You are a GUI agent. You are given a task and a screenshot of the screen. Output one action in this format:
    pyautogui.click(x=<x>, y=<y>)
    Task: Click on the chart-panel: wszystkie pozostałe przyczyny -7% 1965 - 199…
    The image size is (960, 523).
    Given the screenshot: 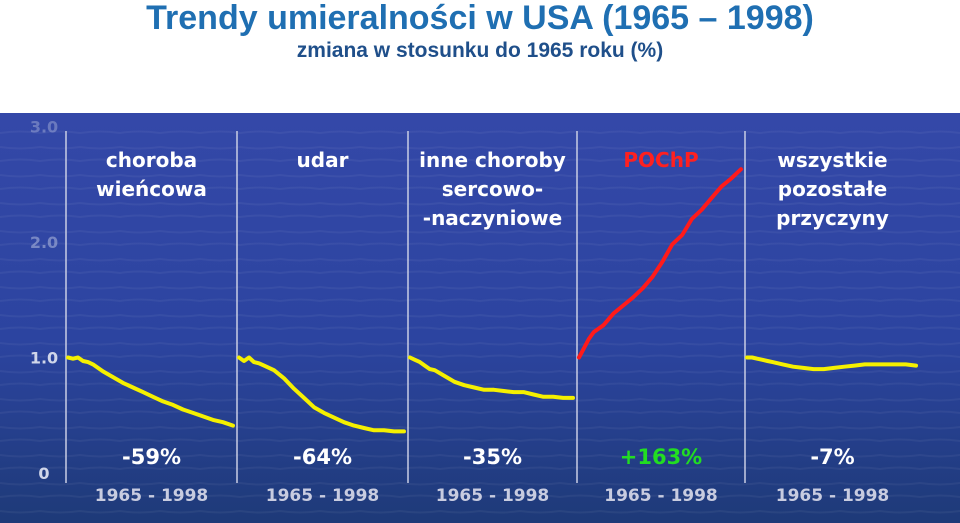 What is the action you would take?
    pyautogui.click(x=831, y=318)
    